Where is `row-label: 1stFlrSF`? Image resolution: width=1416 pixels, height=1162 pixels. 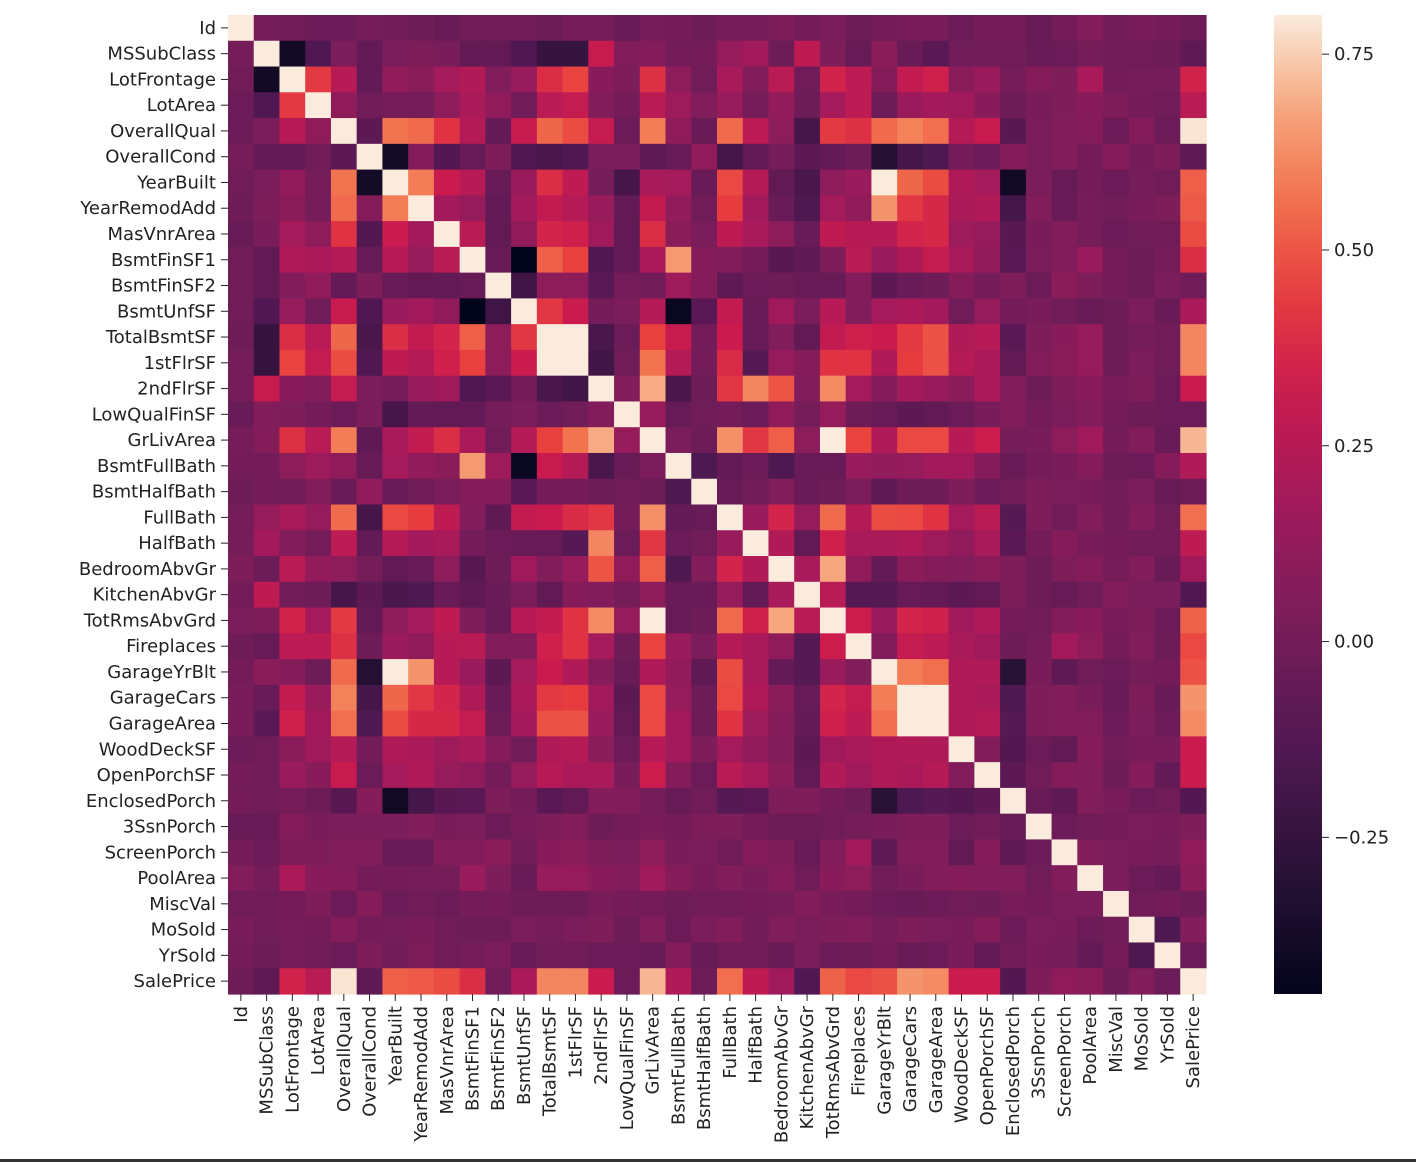
row-label: 1stFlrSF is located at coordinates (180, 363).